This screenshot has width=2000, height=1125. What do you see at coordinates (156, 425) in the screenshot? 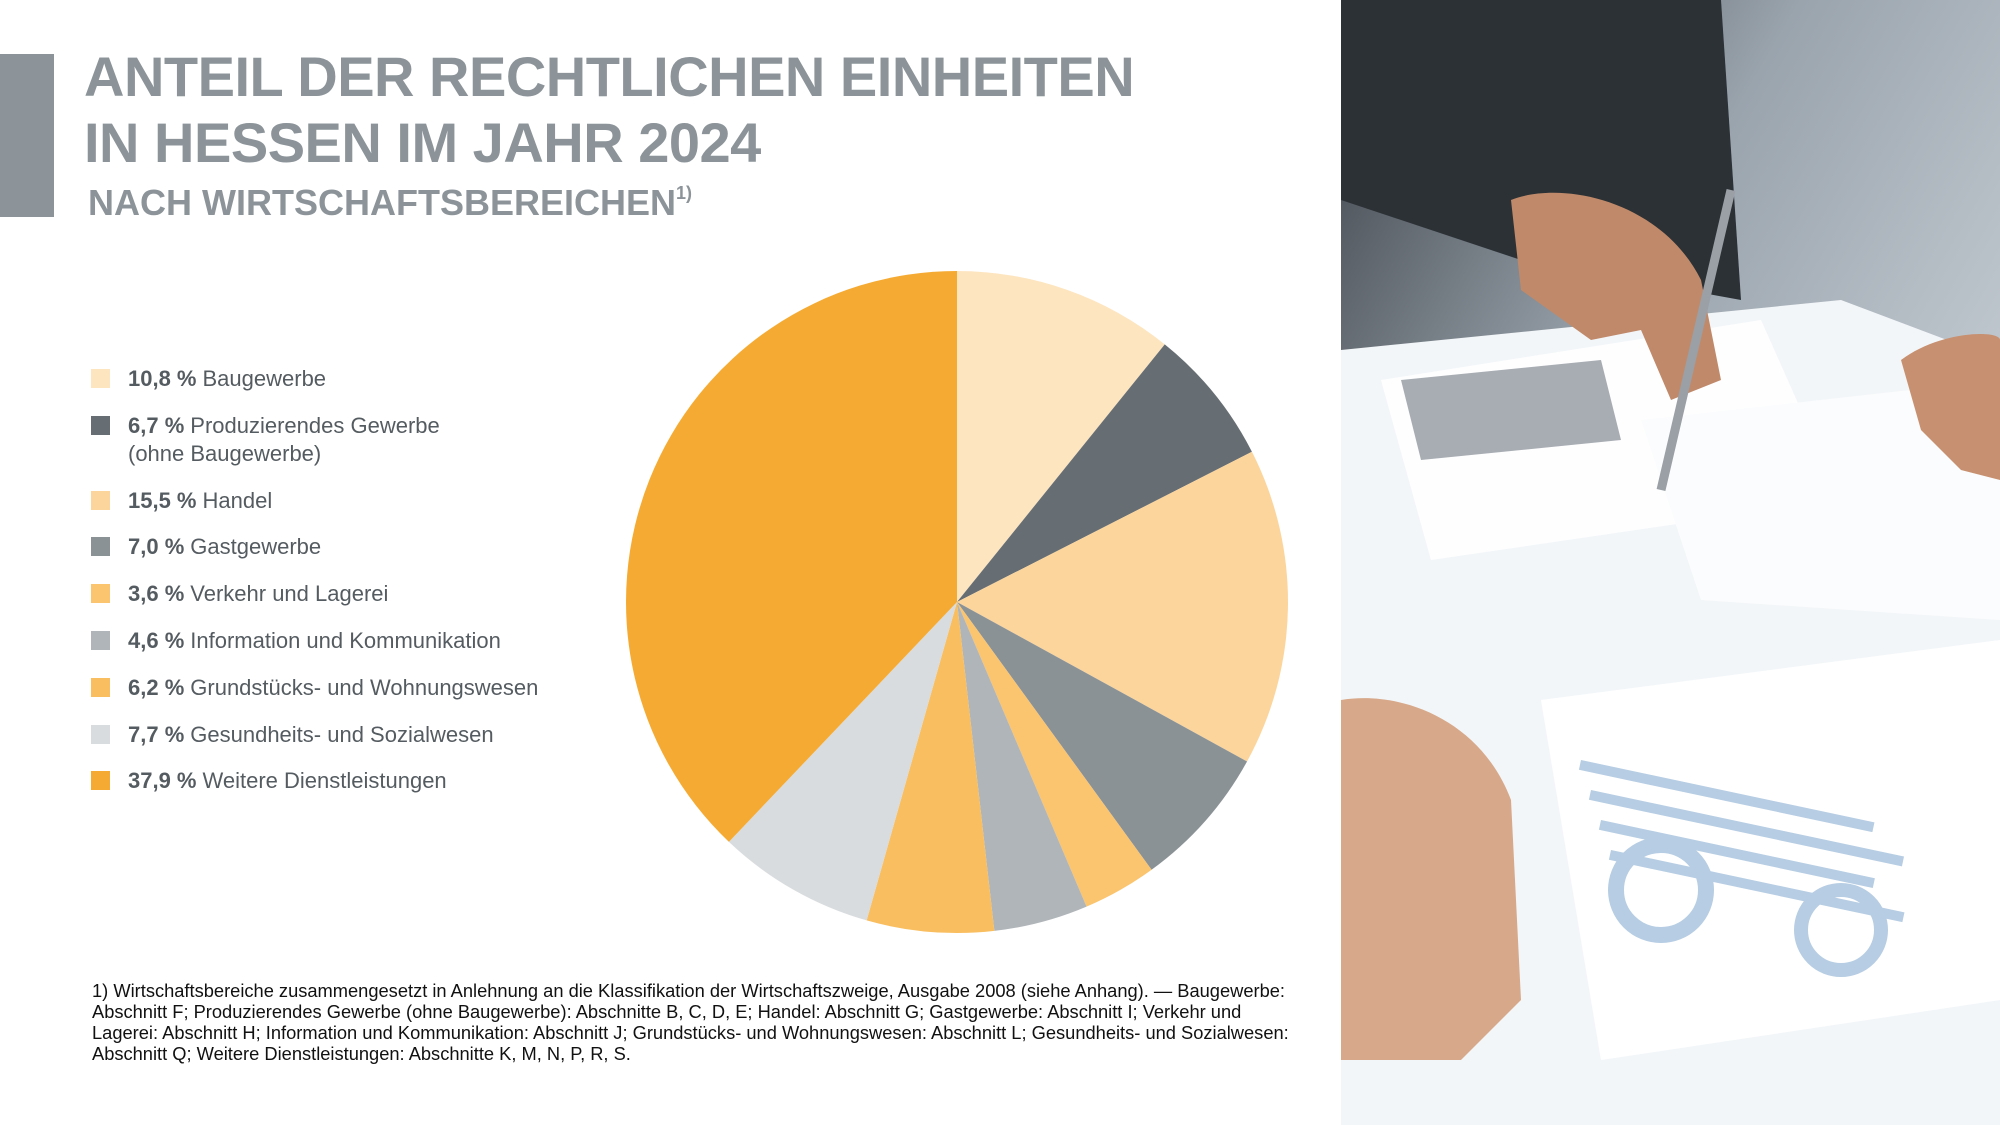
I see `legend-value: 6,7 %` at bounding box center [156, 425].